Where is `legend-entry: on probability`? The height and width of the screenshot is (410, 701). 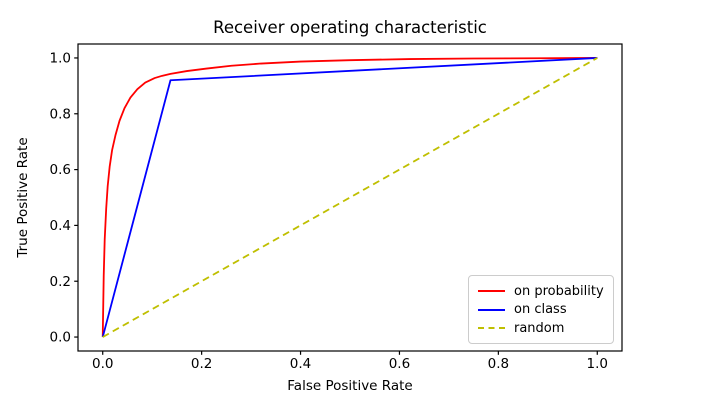
legend-entry: on probability is located at coordinates (542, 291).